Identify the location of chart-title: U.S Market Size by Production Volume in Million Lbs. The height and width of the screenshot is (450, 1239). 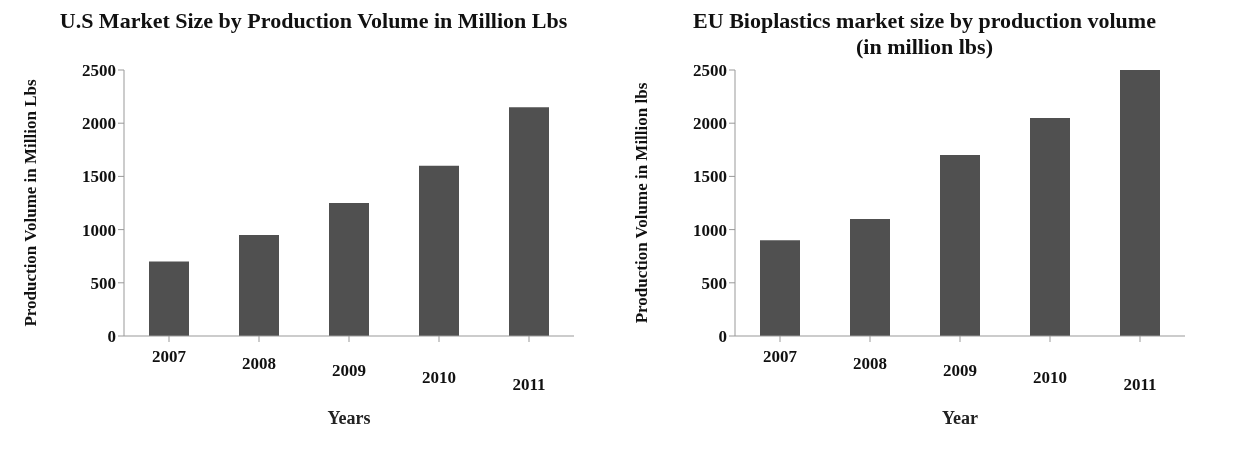
(313, 21).